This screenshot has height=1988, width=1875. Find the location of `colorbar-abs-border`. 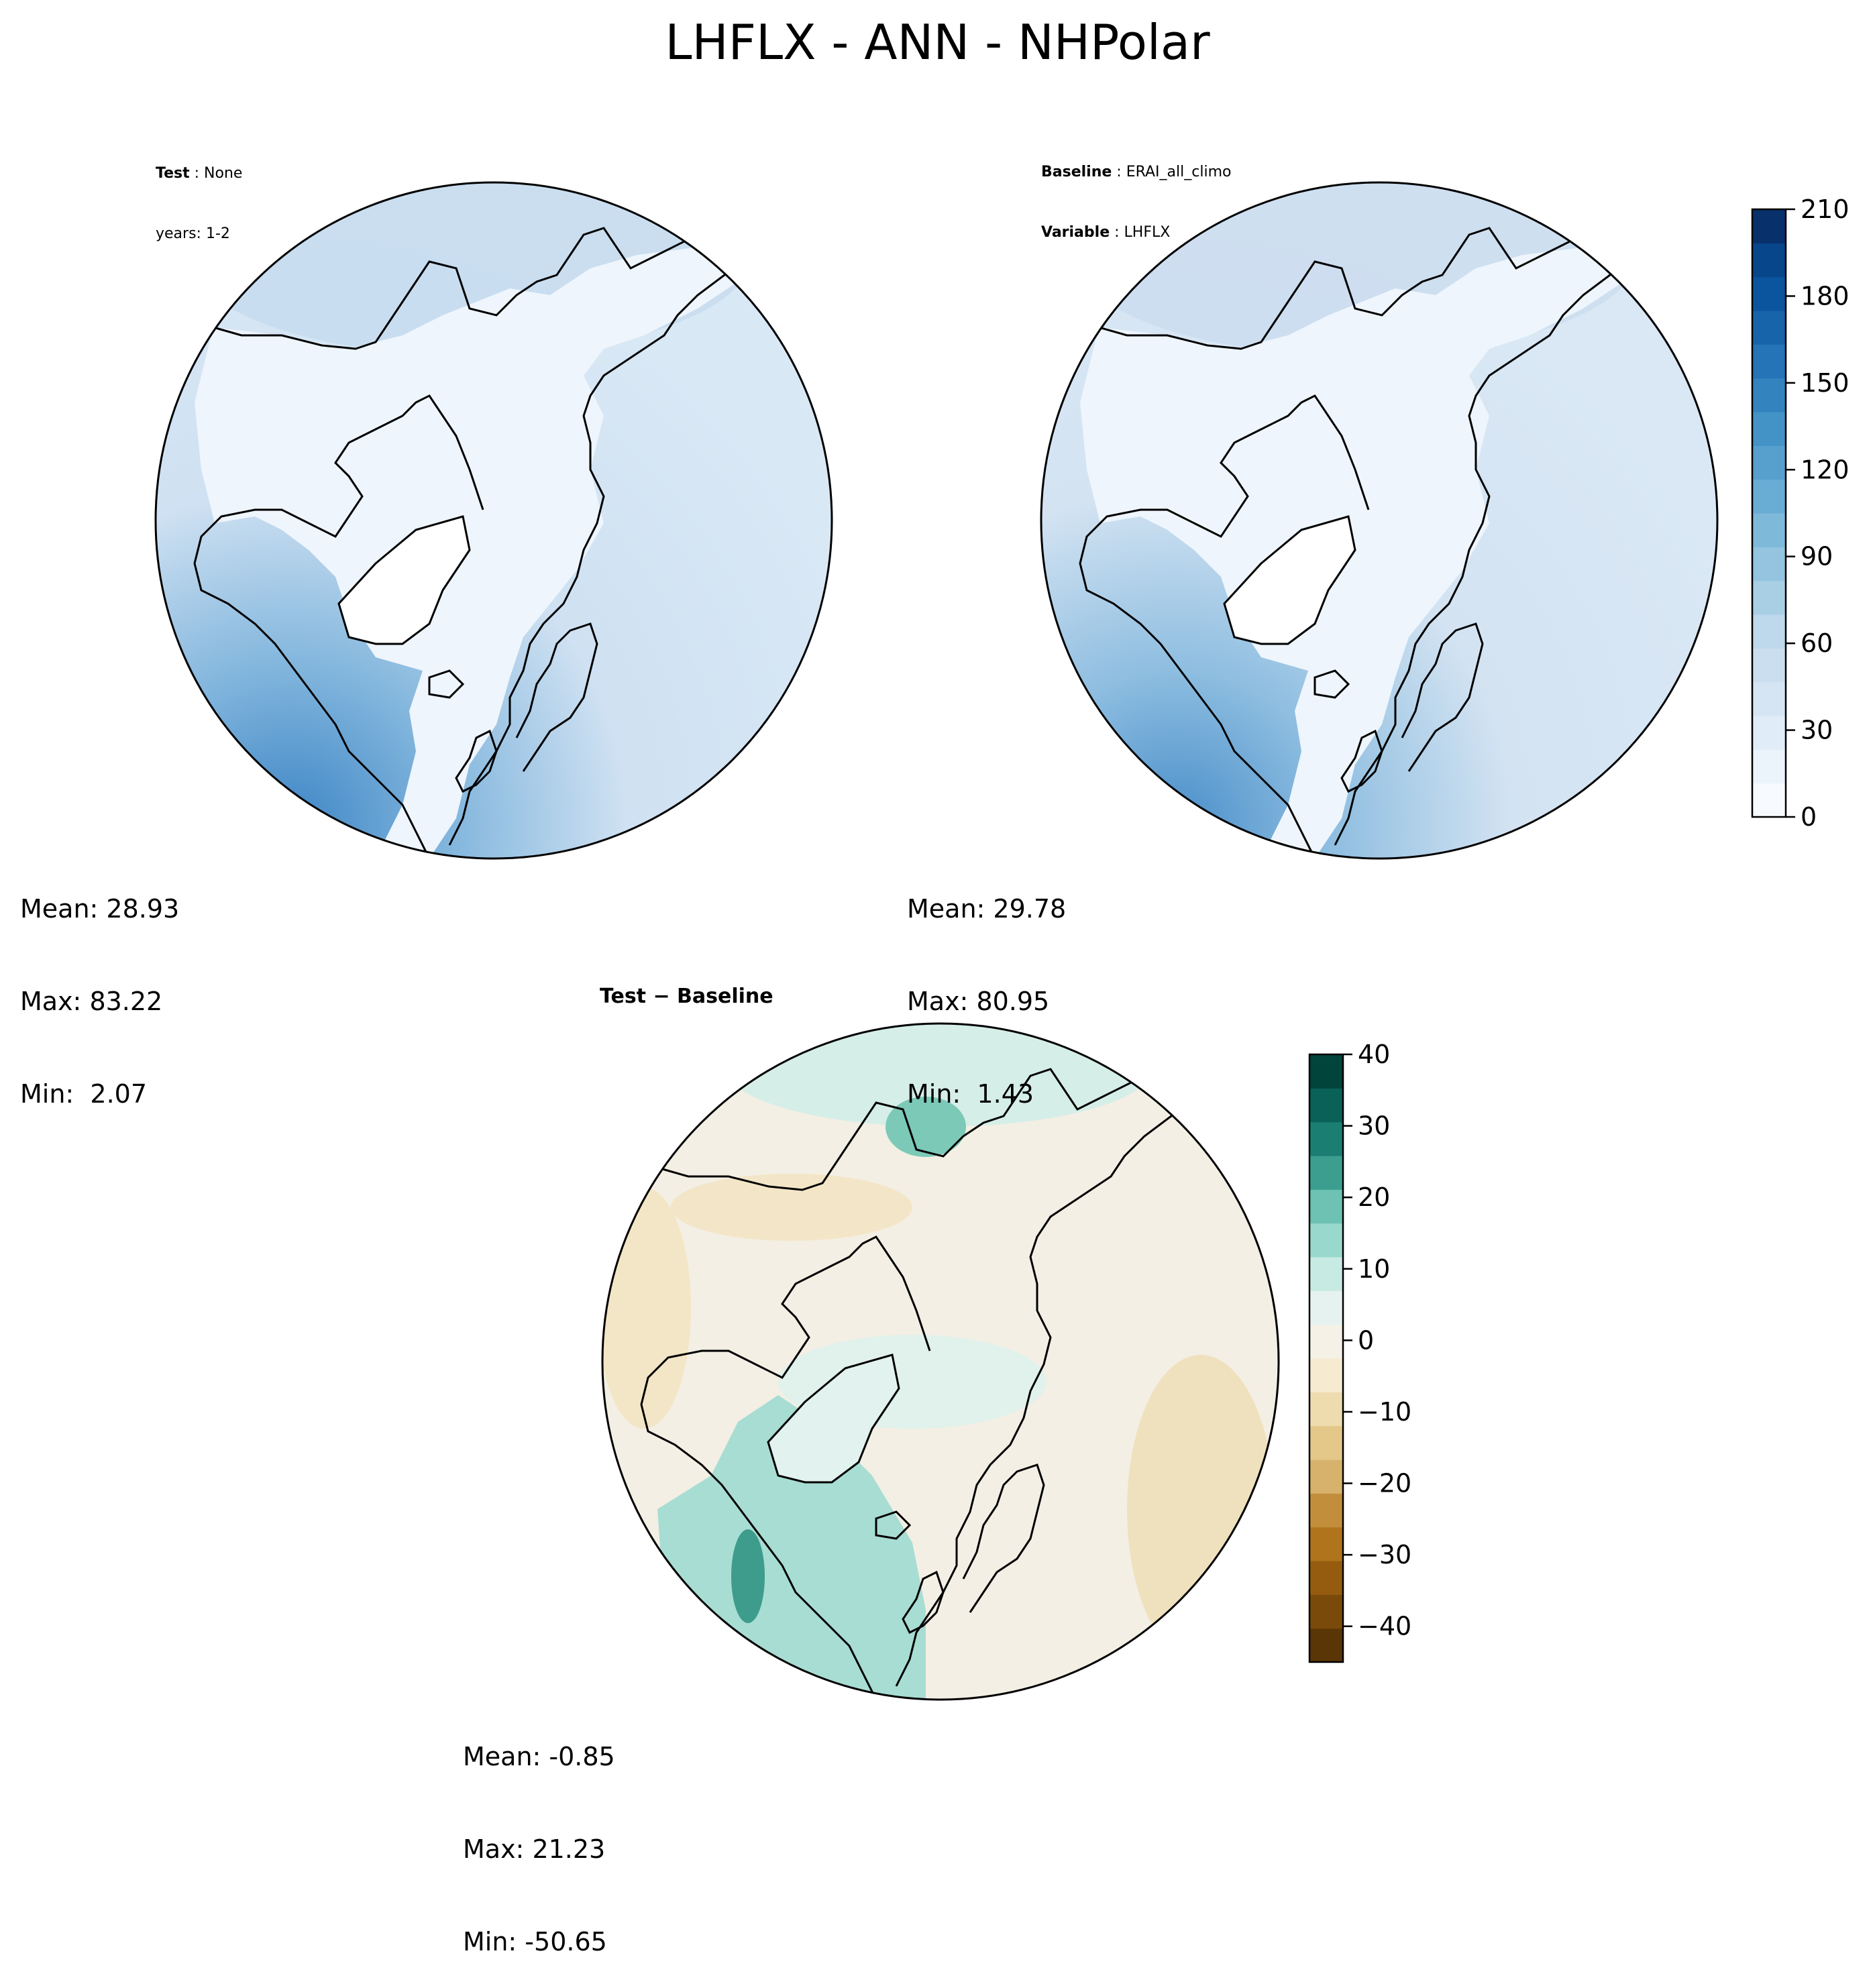

colorbar-abs-border is located at coordinates (1769, 513).